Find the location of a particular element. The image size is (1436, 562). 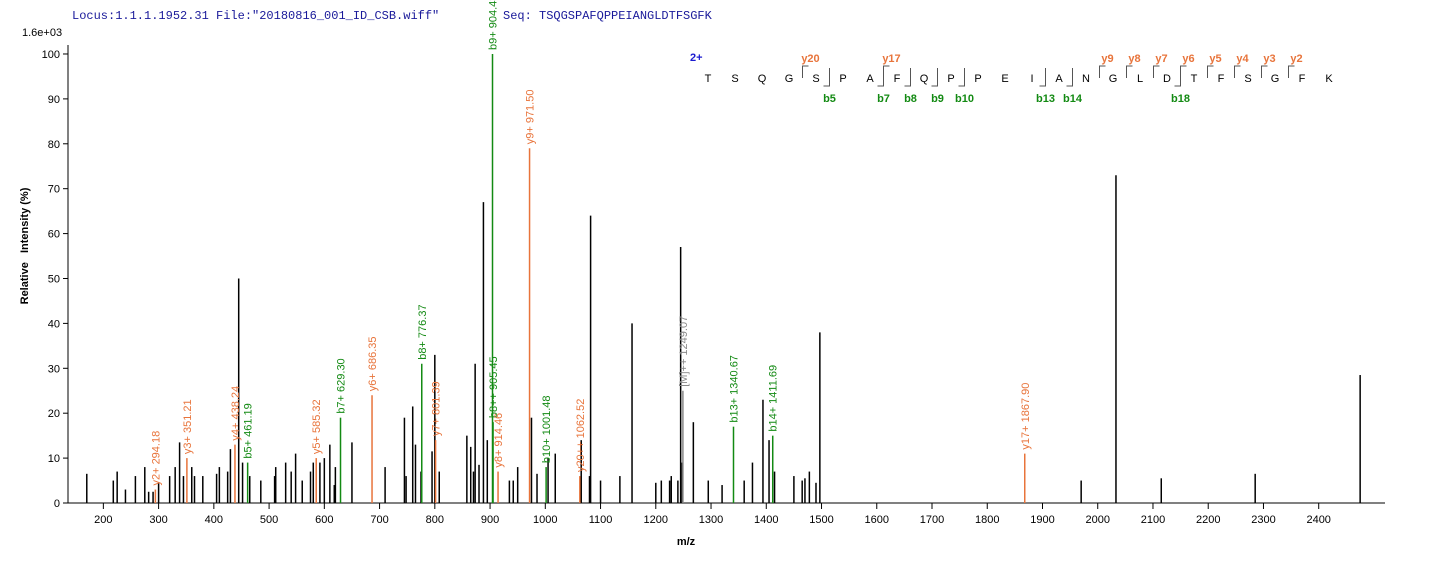

peak-label: b9+ 904.43 is located at coordinates (494, 25).